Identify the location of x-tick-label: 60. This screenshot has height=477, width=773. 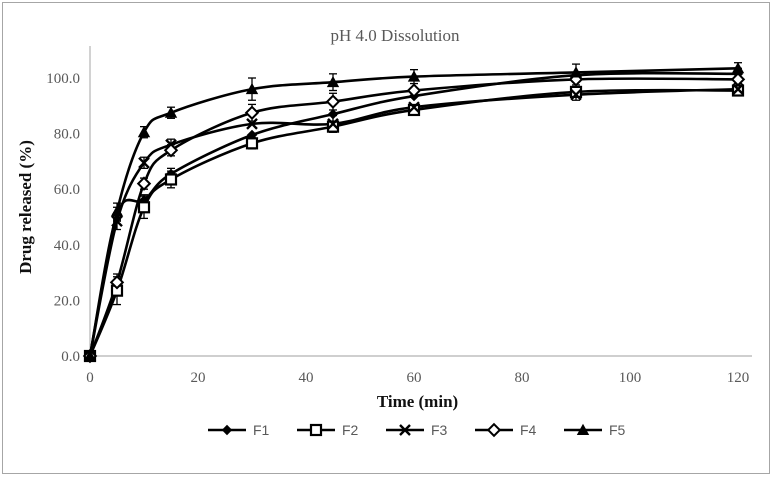
(414, 378).